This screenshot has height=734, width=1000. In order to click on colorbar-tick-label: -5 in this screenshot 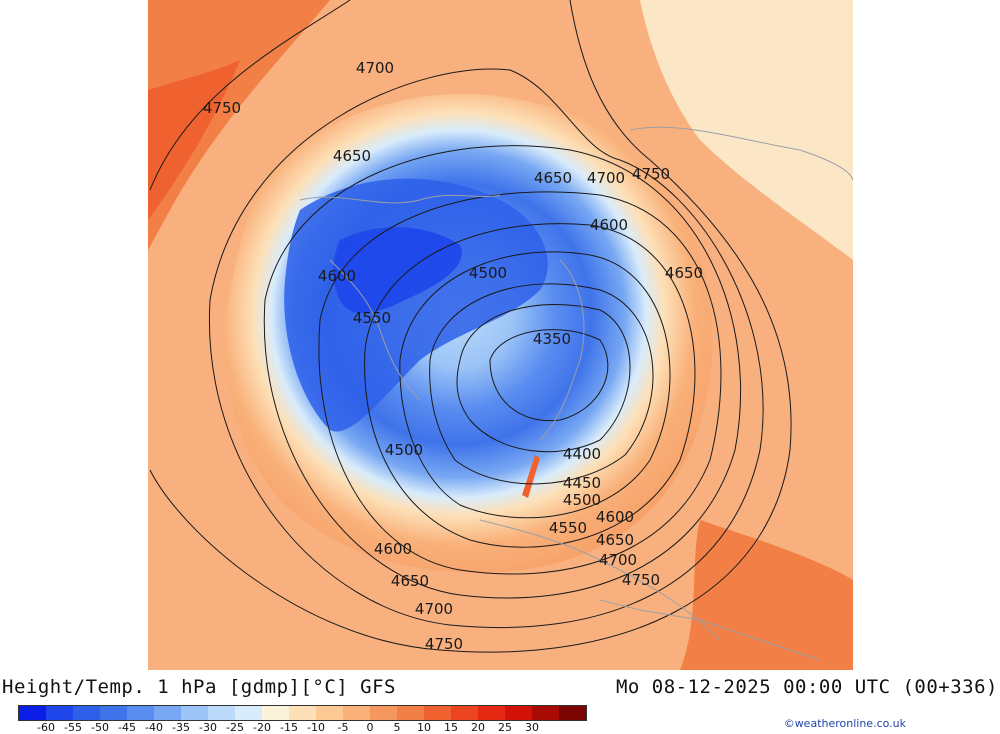, I will do `click(343, 727)`.